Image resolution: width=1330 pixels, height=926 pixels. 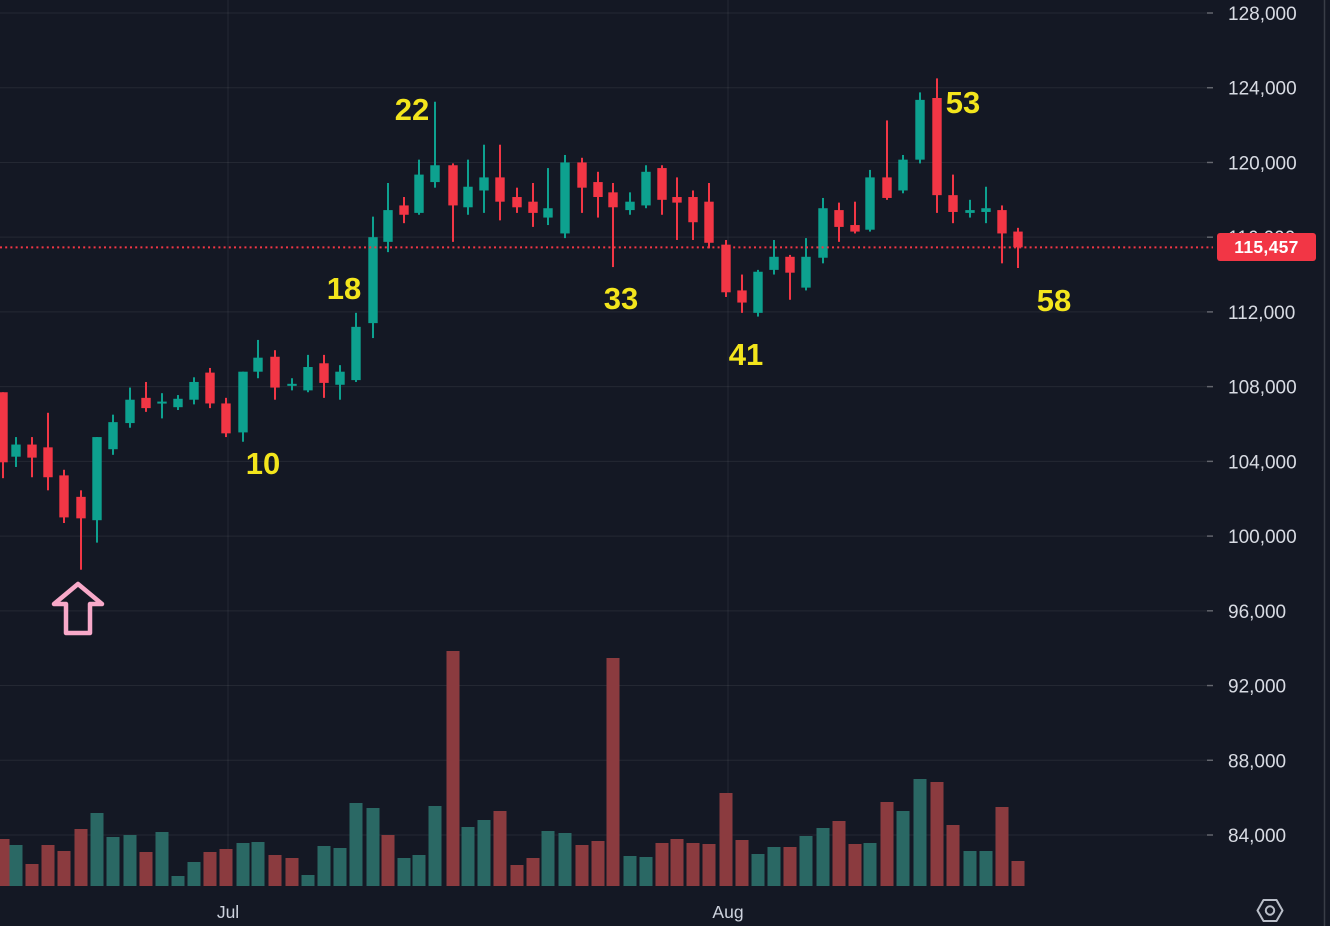 What do you see at coordinates (963, 102) in the screenshot?
I see `bar-number-annotation: 53` at bounding box center [963, 102].